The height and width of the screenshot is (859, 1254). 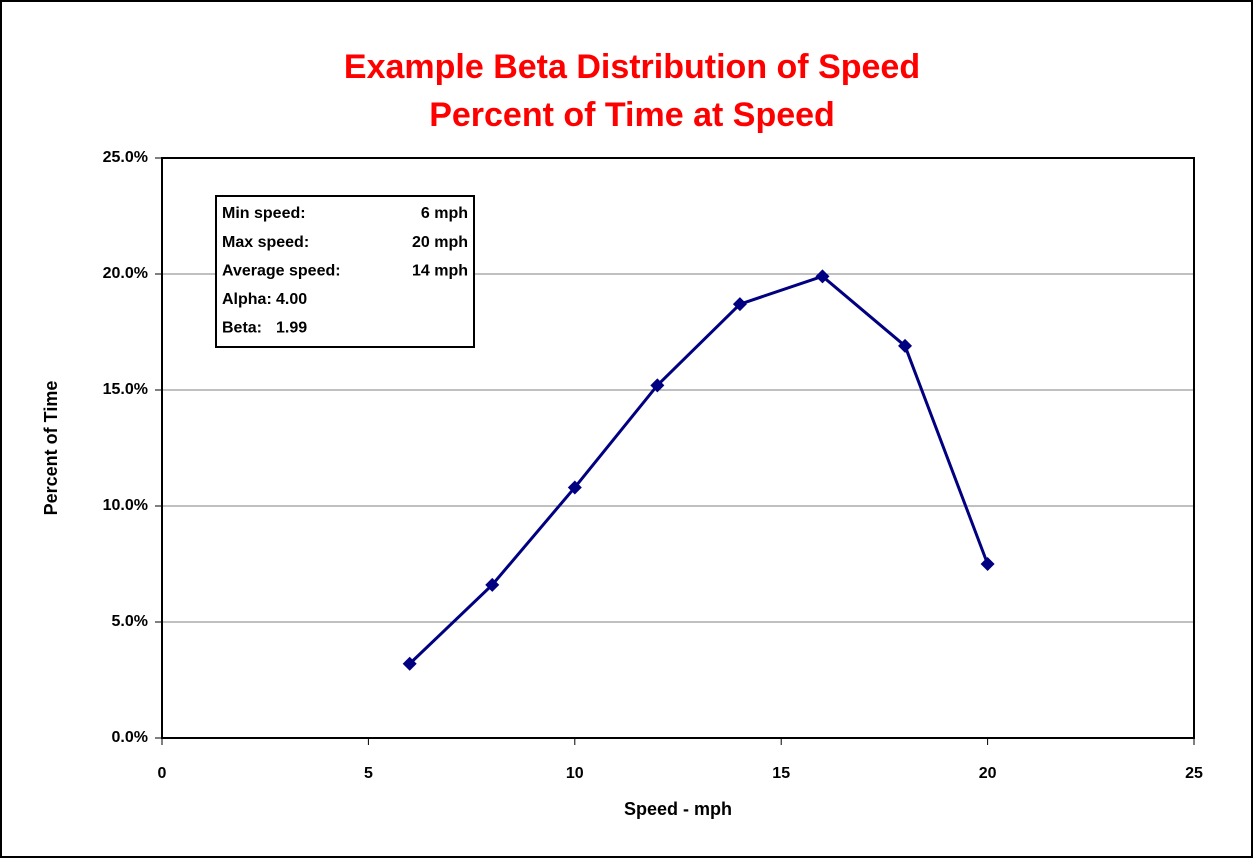 What do you see at coordinates (162, 773) in the screenshot?
I see `x-tick-label: 0` at bounding box center [162, 773].